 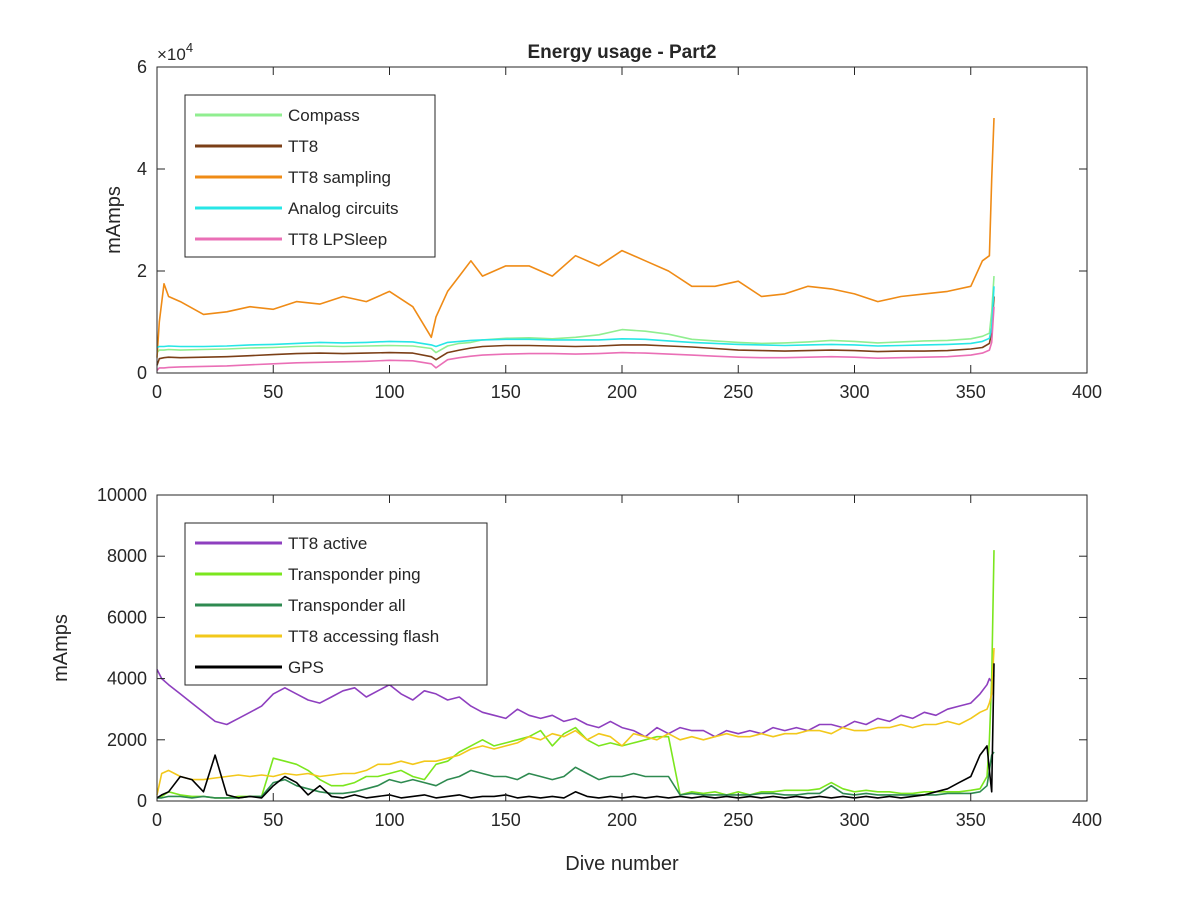 I want to click on bottom-legend-label-2: Transponder all, so click(x=347, y=605).